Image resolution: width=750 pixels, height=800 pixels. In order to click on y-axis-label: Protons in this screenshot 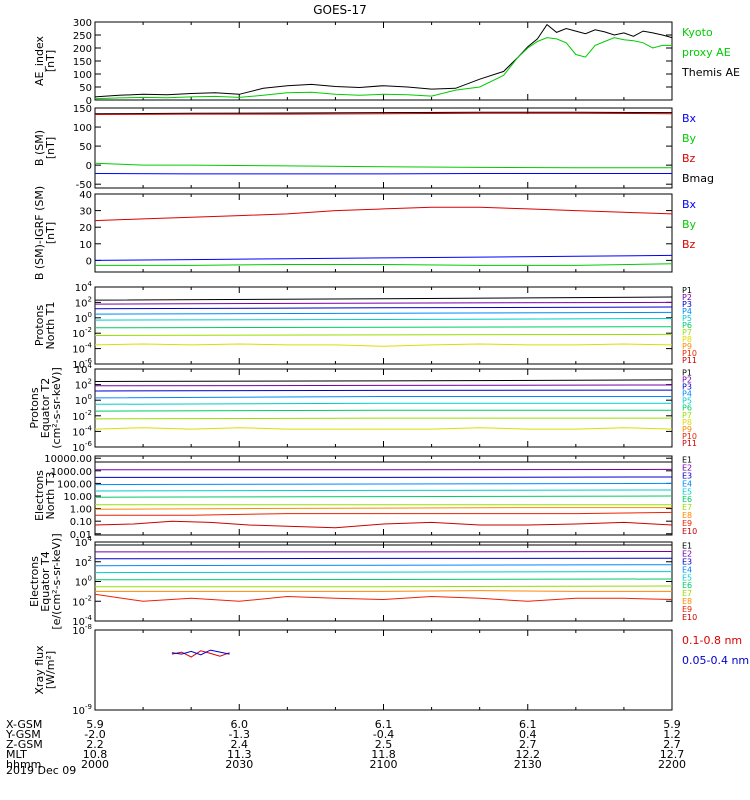, I will do `click(34, 407)`.